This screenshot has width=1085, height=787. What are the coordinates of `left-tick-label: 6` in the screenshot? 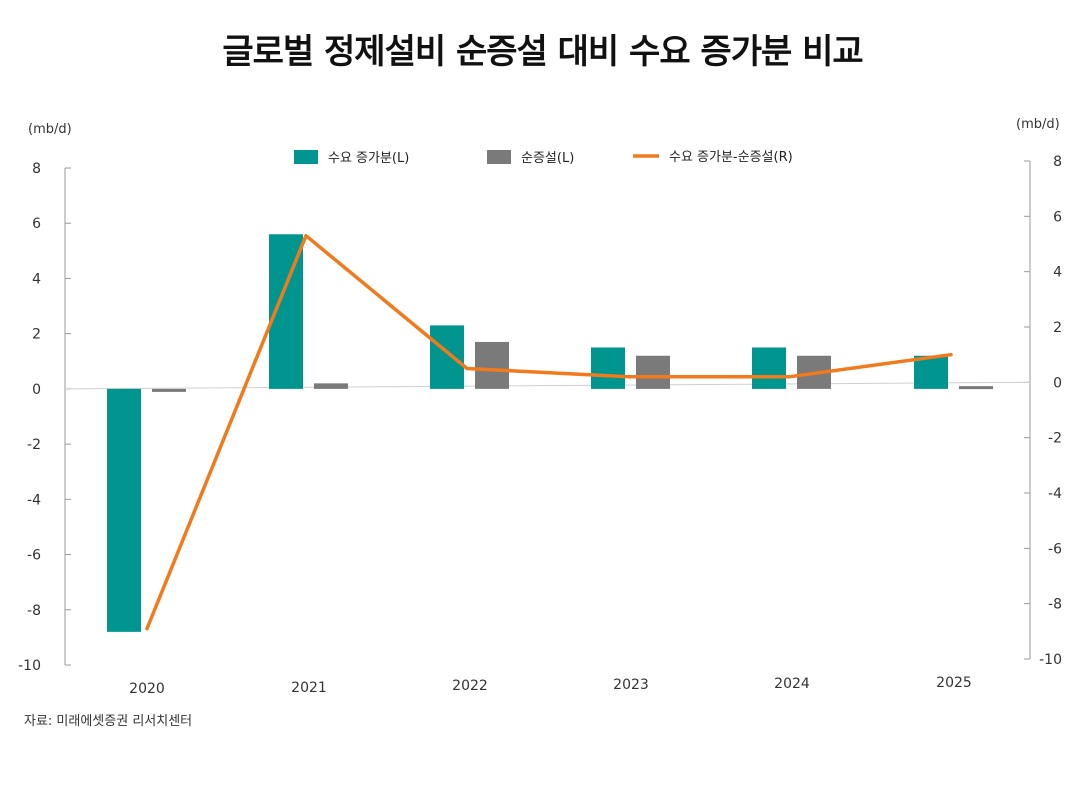 It's located at (36, 224).